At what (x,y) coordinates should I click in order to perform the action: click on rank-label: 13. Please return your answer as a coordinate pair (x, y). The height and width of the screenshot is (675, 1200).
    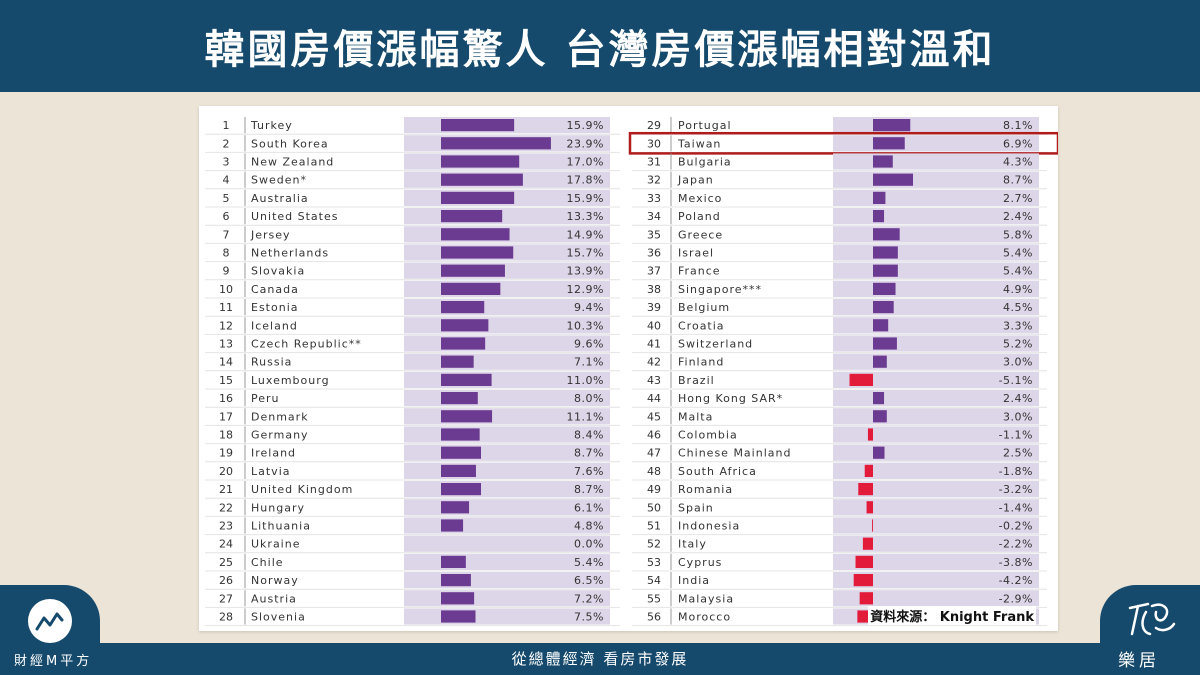
    Looking at the image, I should click on (226, 344).